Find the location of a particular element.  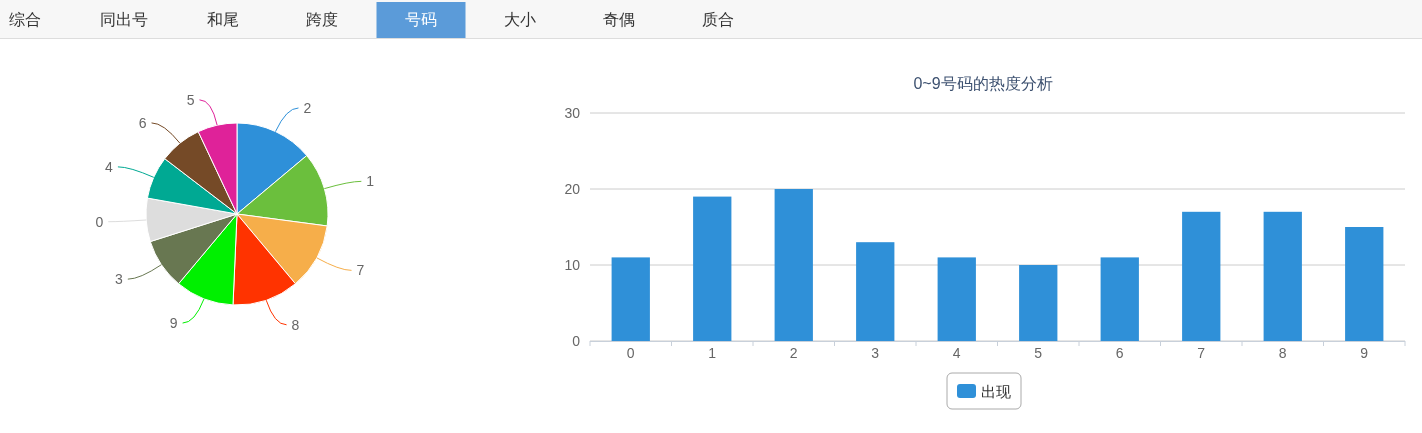

text: 号码 is located at coordinates (421, 19).